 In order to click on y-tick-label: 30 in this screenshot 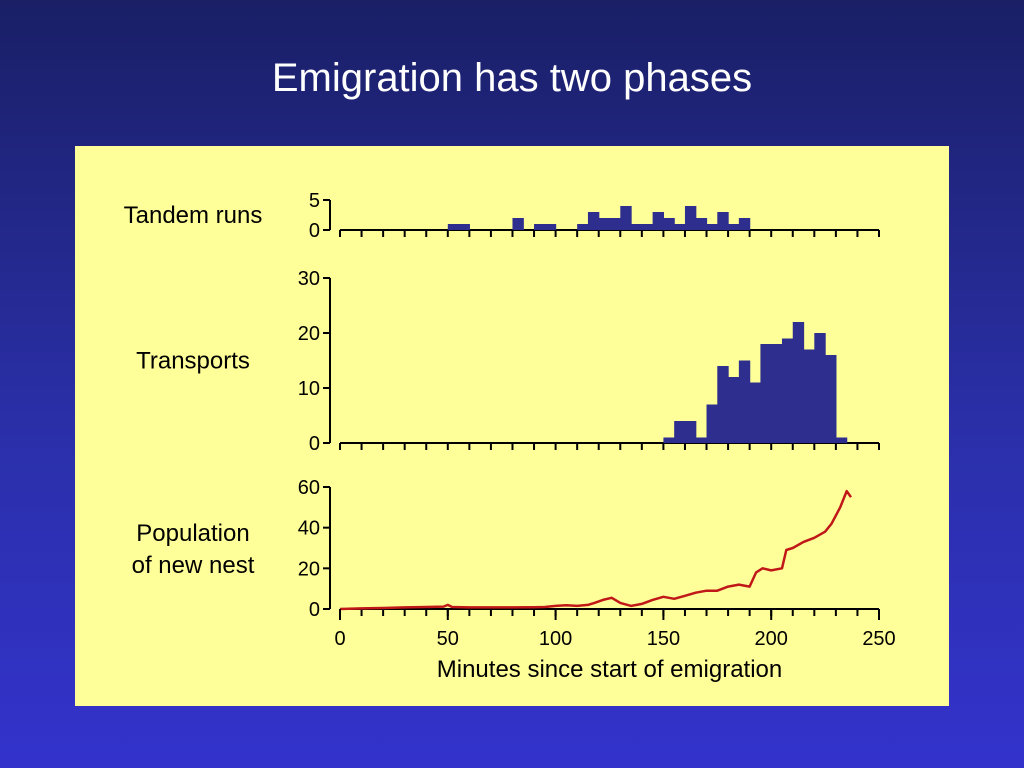, I will do `click(309, 279)`.